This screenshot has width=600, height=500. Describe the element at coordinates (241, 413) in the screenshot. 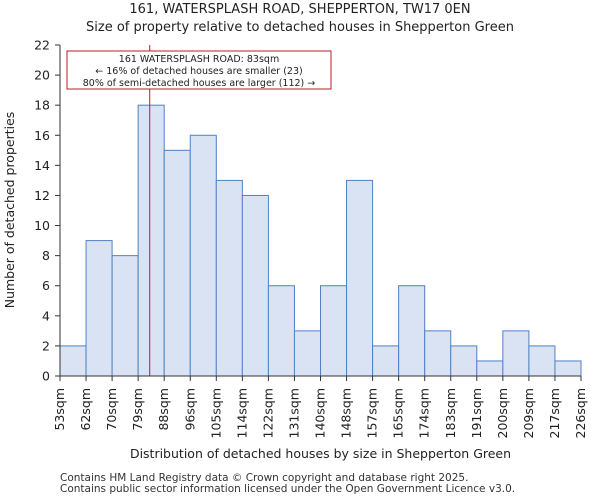

I see `x-tick-label: 114sqm` at that location.